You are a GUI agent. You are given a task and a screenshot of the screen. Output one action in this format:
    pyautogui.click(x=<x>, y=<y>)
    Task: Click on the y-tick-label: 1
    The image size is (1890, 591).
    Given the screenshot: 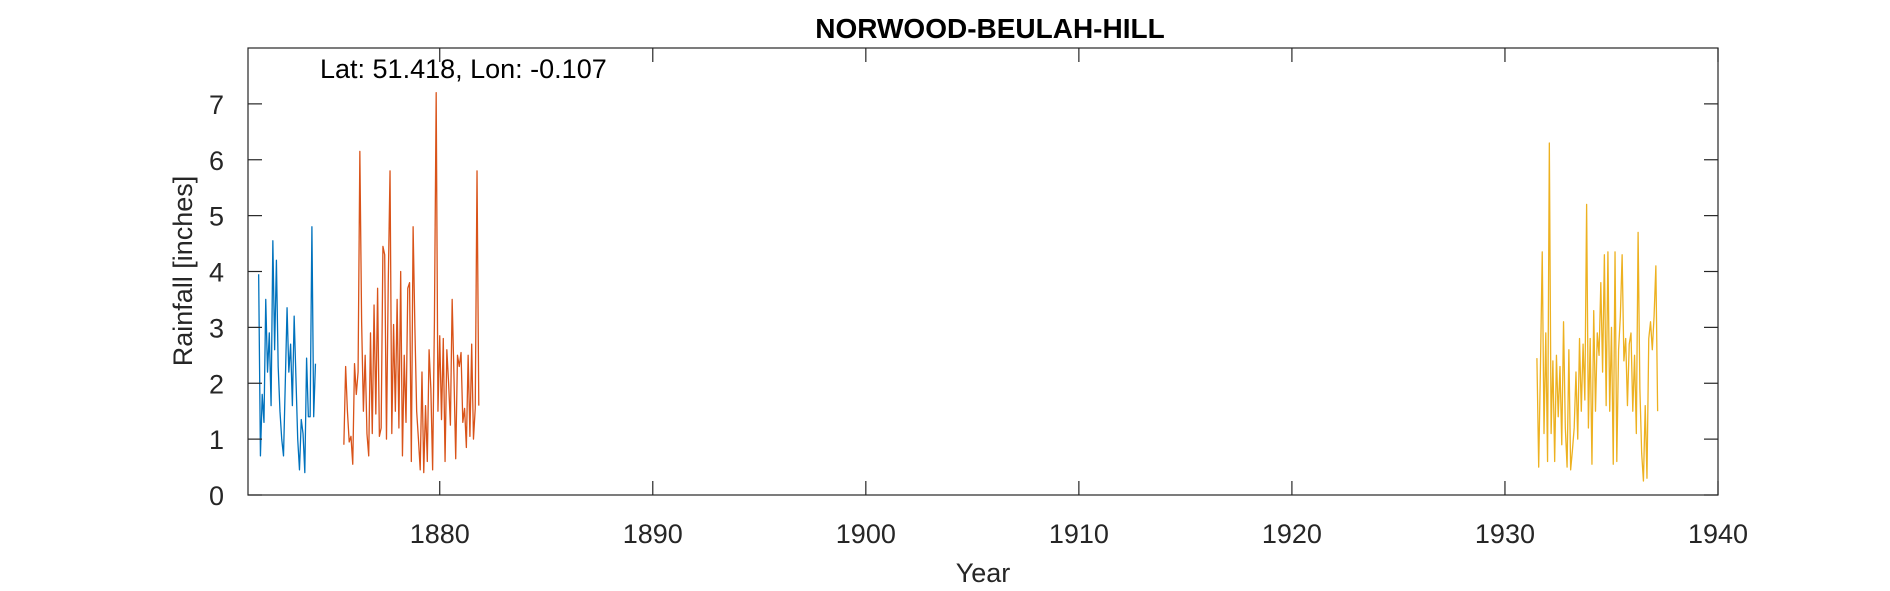 What is the action you would take?
    pyautogui.click(x=216, y=440)
    